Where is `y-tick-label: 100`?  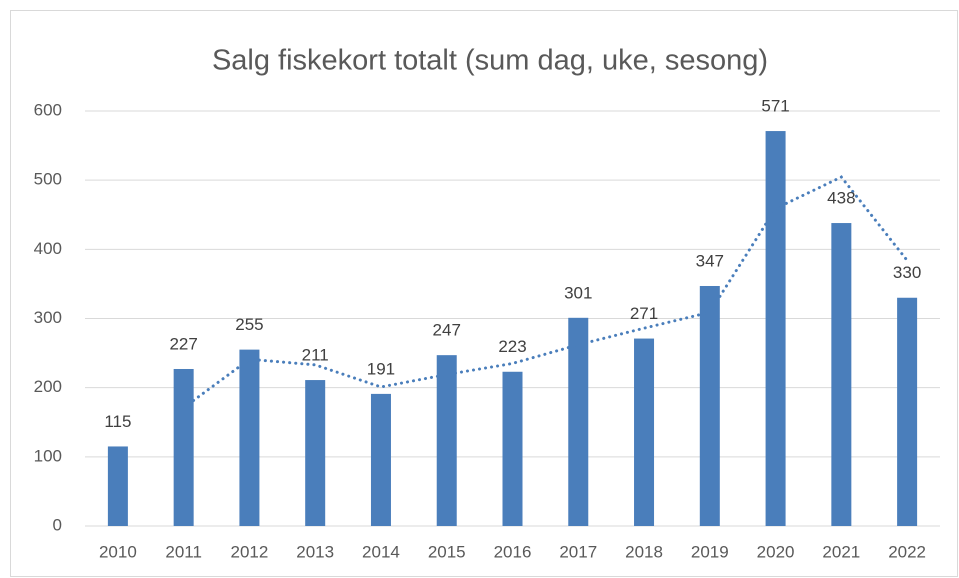
y-tick-label: 100 is located at coordinates (48, 455).